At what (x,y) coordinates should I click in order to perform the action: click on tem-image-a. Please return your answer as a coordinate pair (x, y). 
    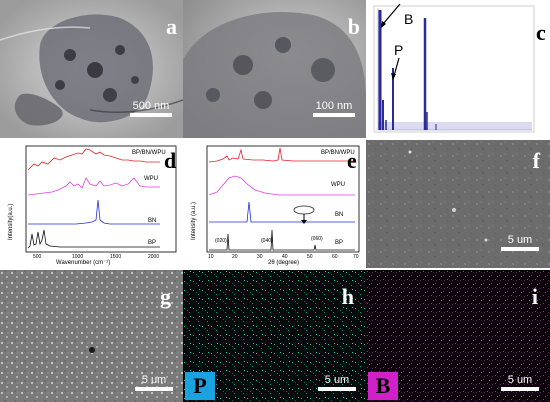
    Looking at the image, I should click on (91, 69).